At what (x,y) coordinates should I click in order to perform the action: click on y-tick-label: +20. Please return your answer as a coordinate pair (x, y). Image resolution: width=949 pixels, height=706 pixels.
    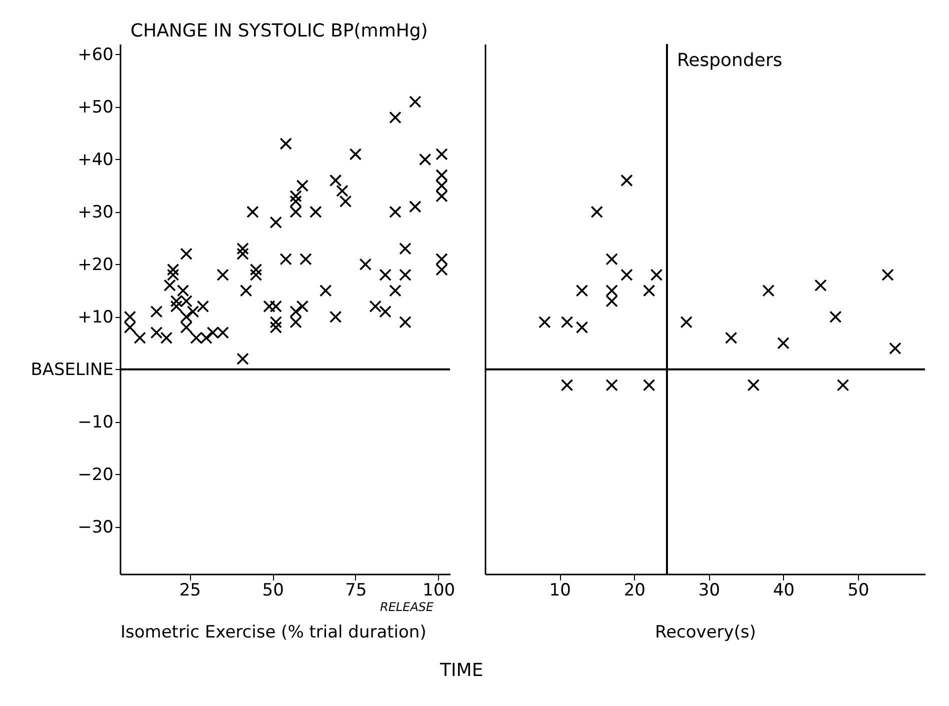
    Looking at the image, I should click on (96, 264).